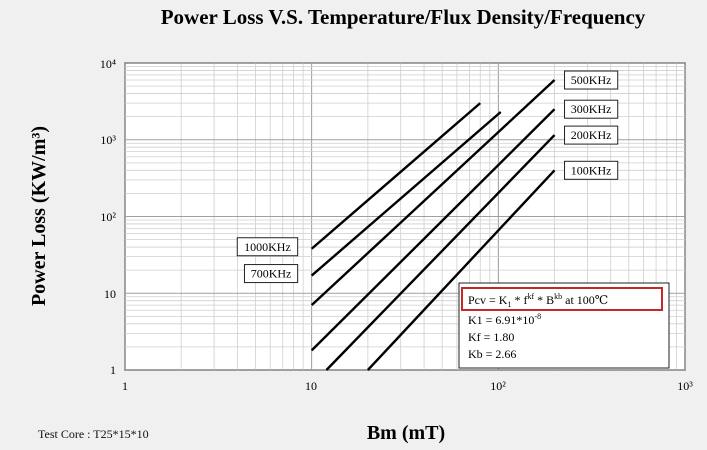 The width and height of the screenshot is (707, 450). What do you see at coordinates (110, 294) in the screenshot?
I see `y-tick-label: 10` at bounding box center [110, 294].